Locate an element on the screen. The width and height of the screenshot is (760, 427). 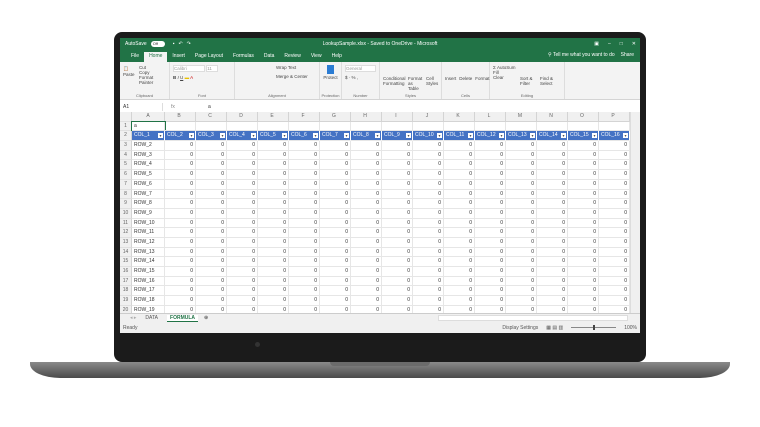
row-header: 10 is located at coordinates (126, 213).